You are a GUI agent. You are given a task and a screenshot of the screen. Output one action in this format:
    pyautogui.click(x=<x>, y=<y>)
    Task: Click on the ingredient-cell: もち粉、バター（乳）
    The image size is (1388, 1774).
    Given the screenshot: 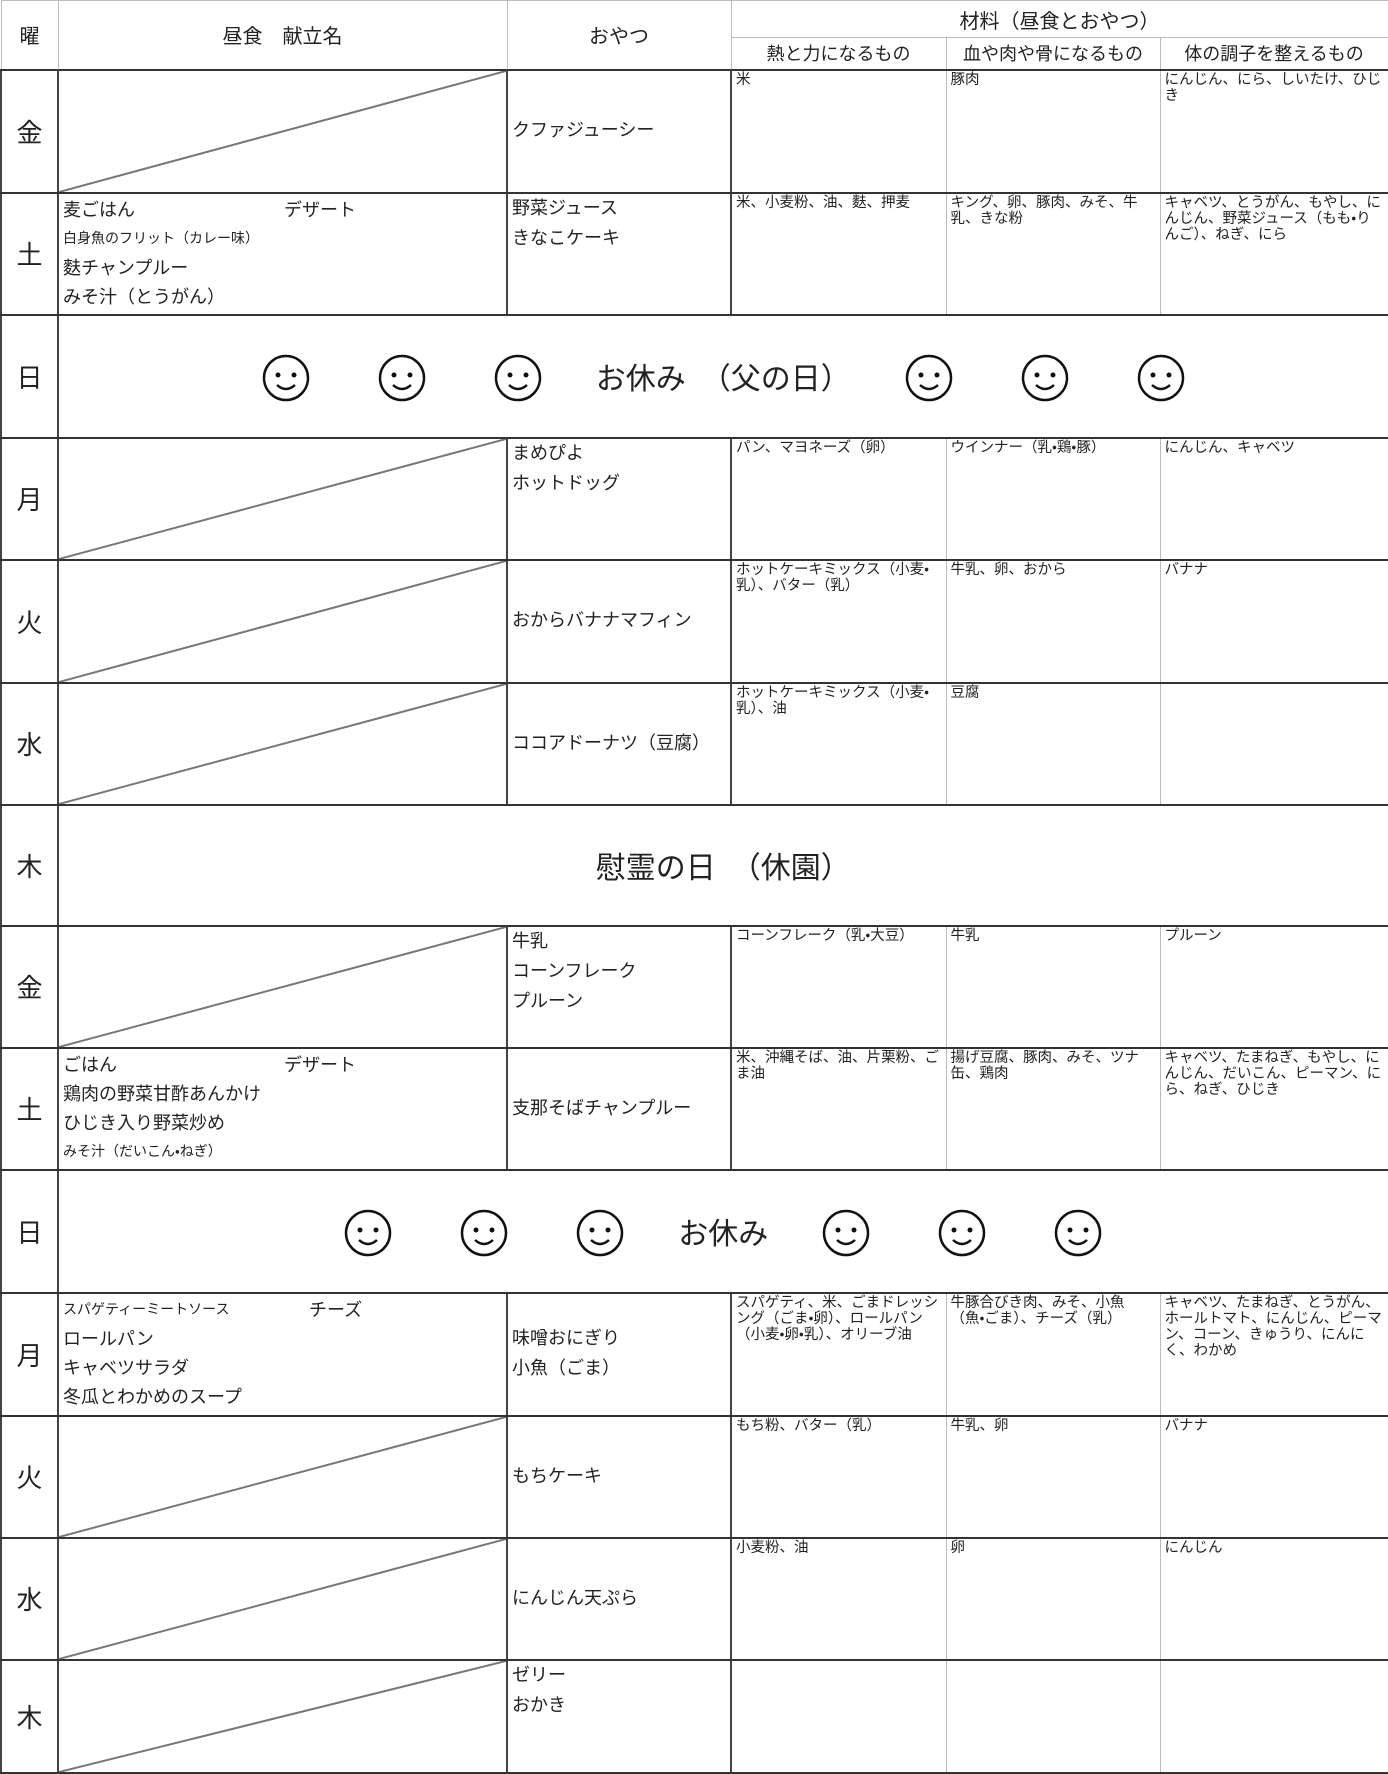 What is the action you would take?
    pyautogui.click(x=838, y=1476)
    